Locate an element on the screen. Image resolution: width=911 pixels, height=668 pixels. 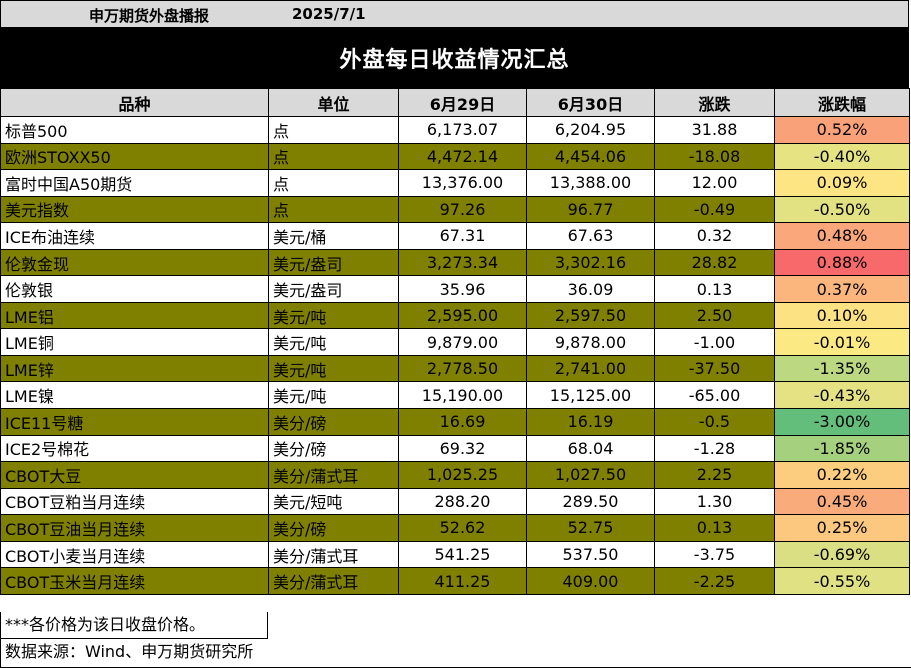
cell-date1: 2,778.50 is located at coordinates (462, 368).